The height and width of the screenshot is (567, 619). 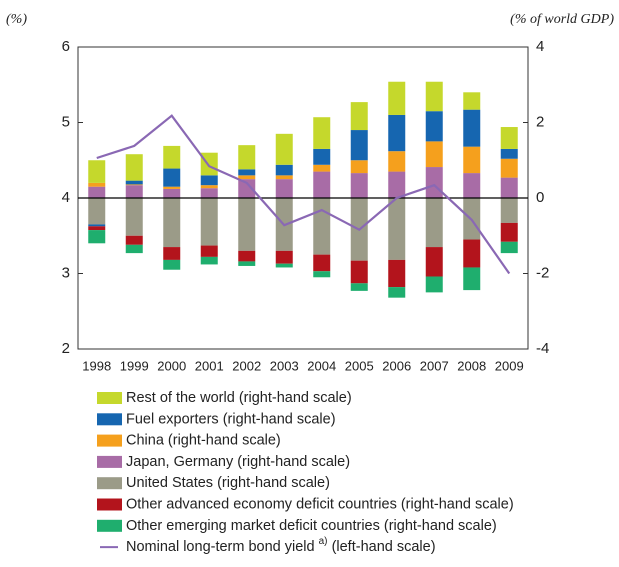 I want to click on x-tick-label: 2006, so click(x=396, y=365).